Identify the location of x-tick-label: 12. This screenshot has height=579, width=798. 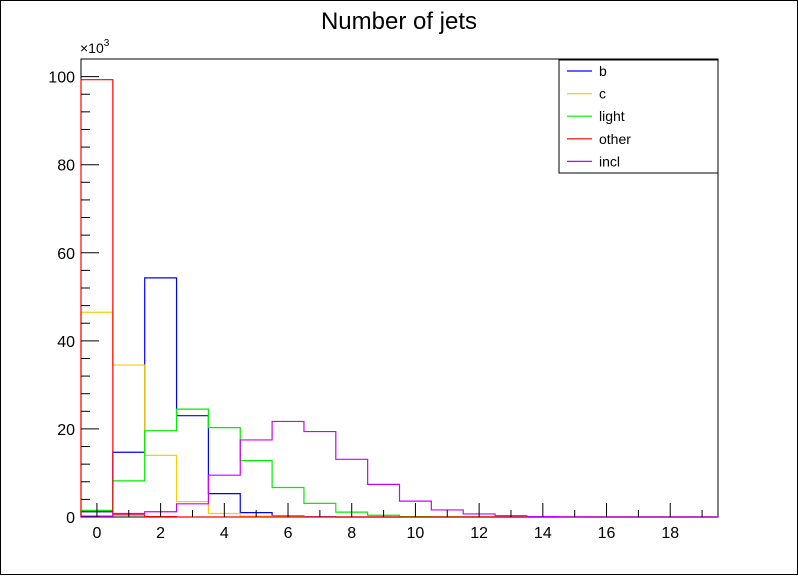
(479, 533).